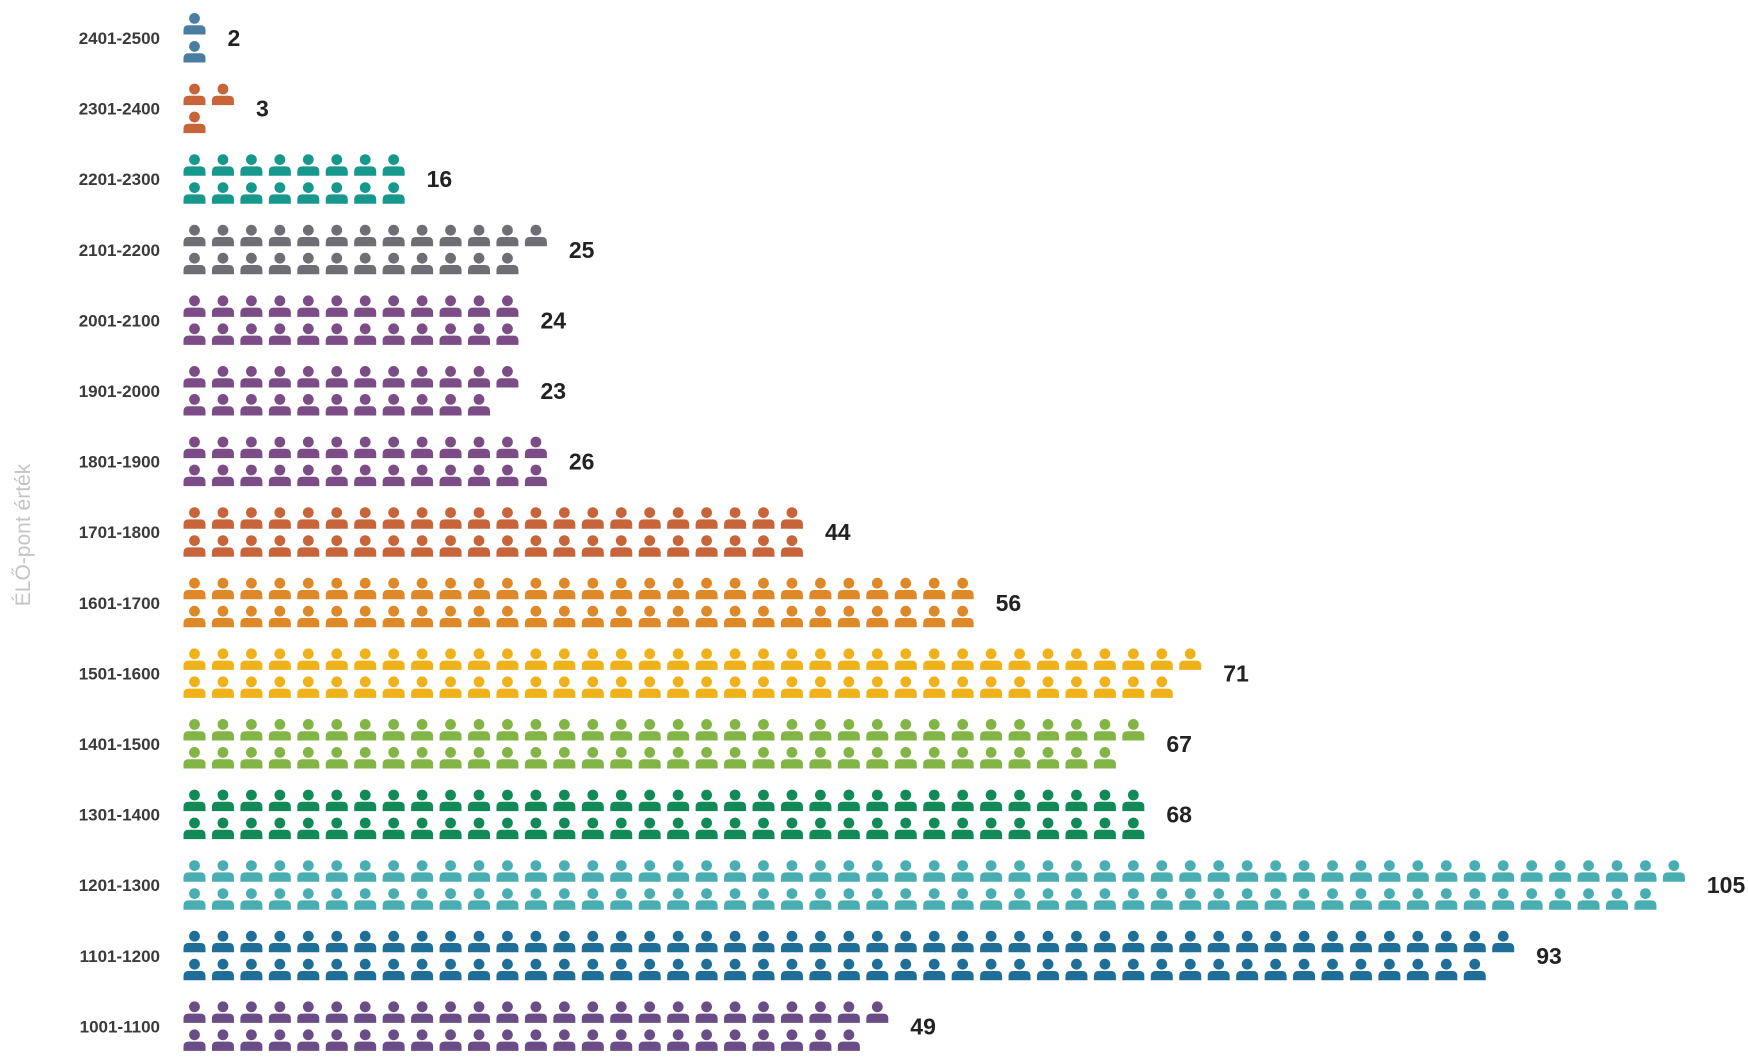  What do you see at coordinates (1726, 885) in the screenshot?
I see `value-label: 105` at bounding box center [1726, 885].